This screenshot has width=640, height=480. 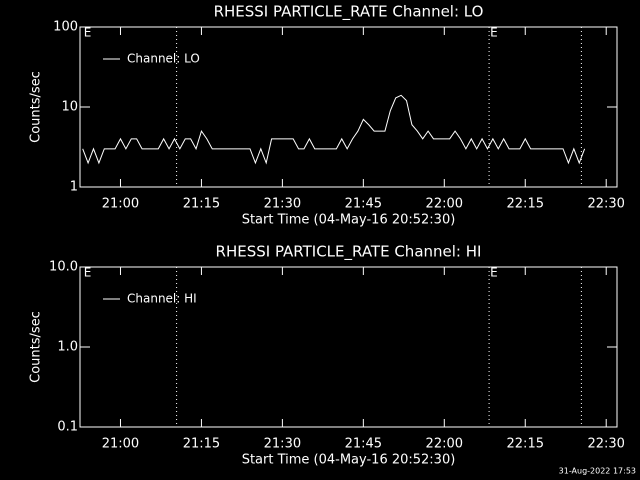 I want to click on legend-label: Channel: LO, so click(x=163, y=59).